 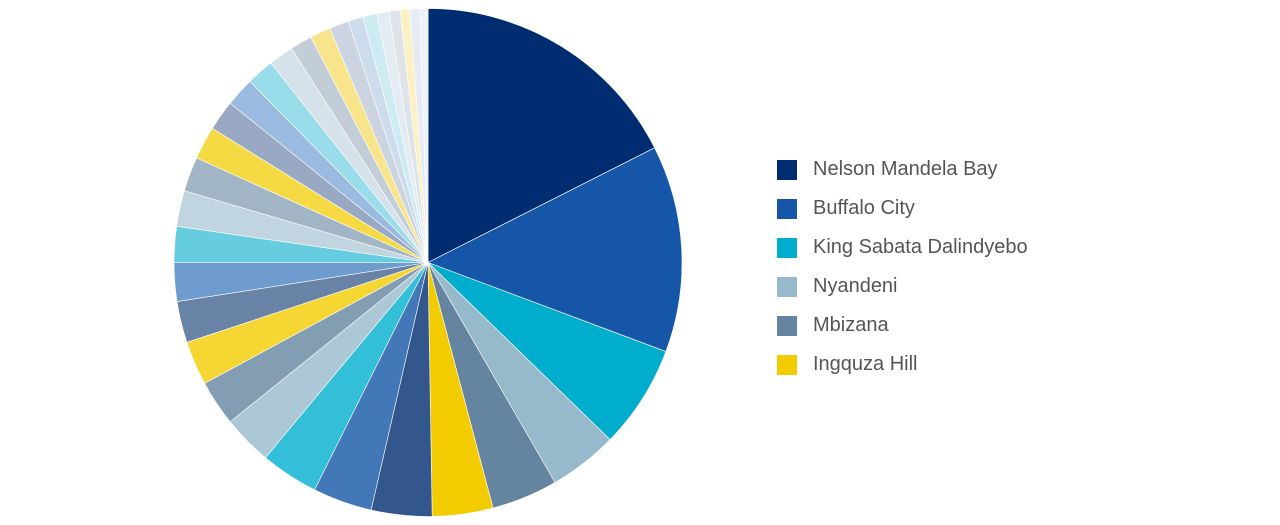 What do you see at coordinates (865, 364) in the screenshot?
I see `legend-label: Ingquza Hill` at bounding box center [865, 364].